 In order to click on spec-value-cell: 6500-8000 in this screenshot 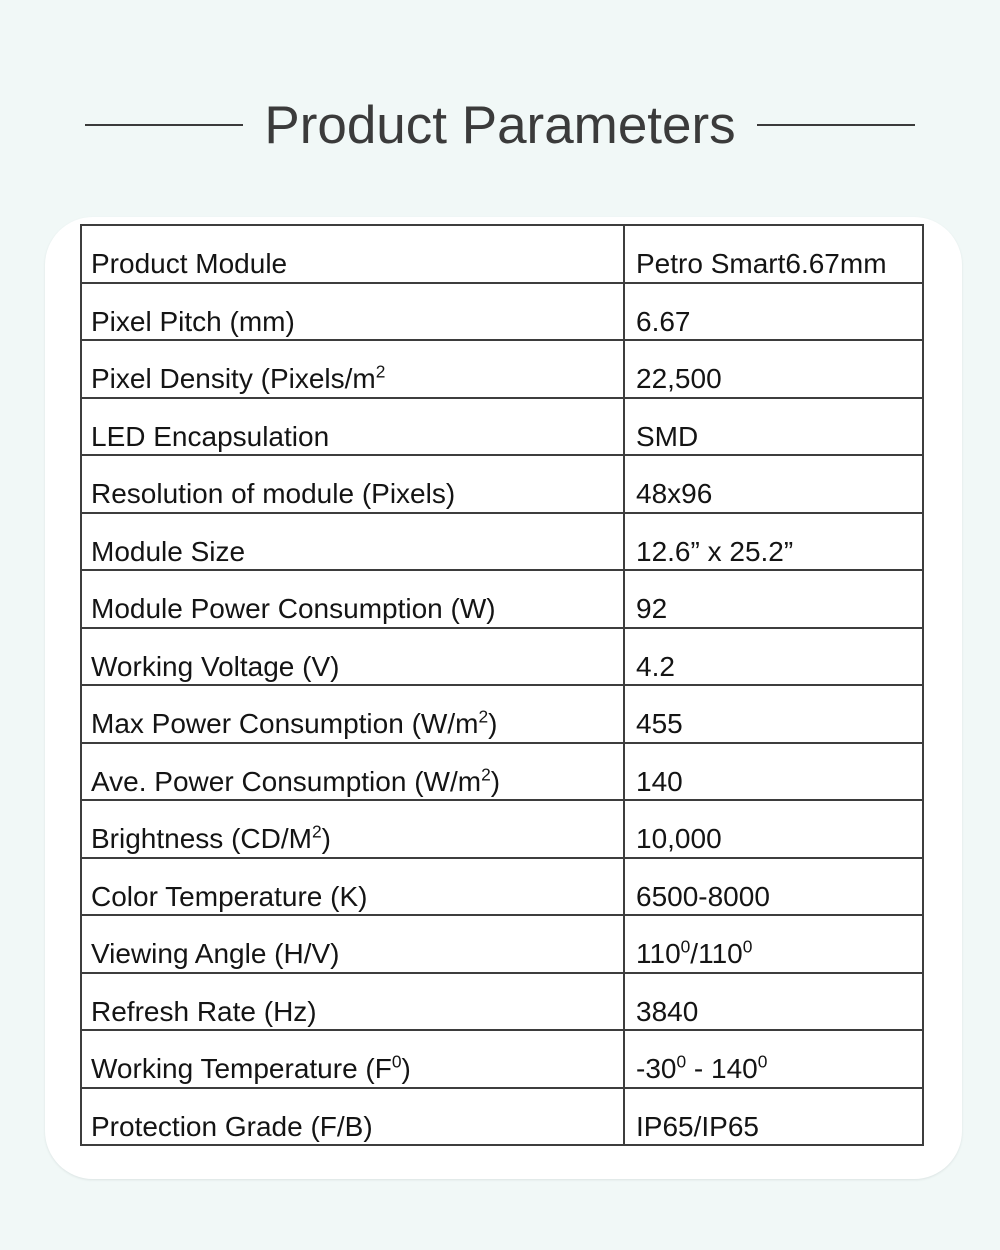, I will do `click(773, 886)`.